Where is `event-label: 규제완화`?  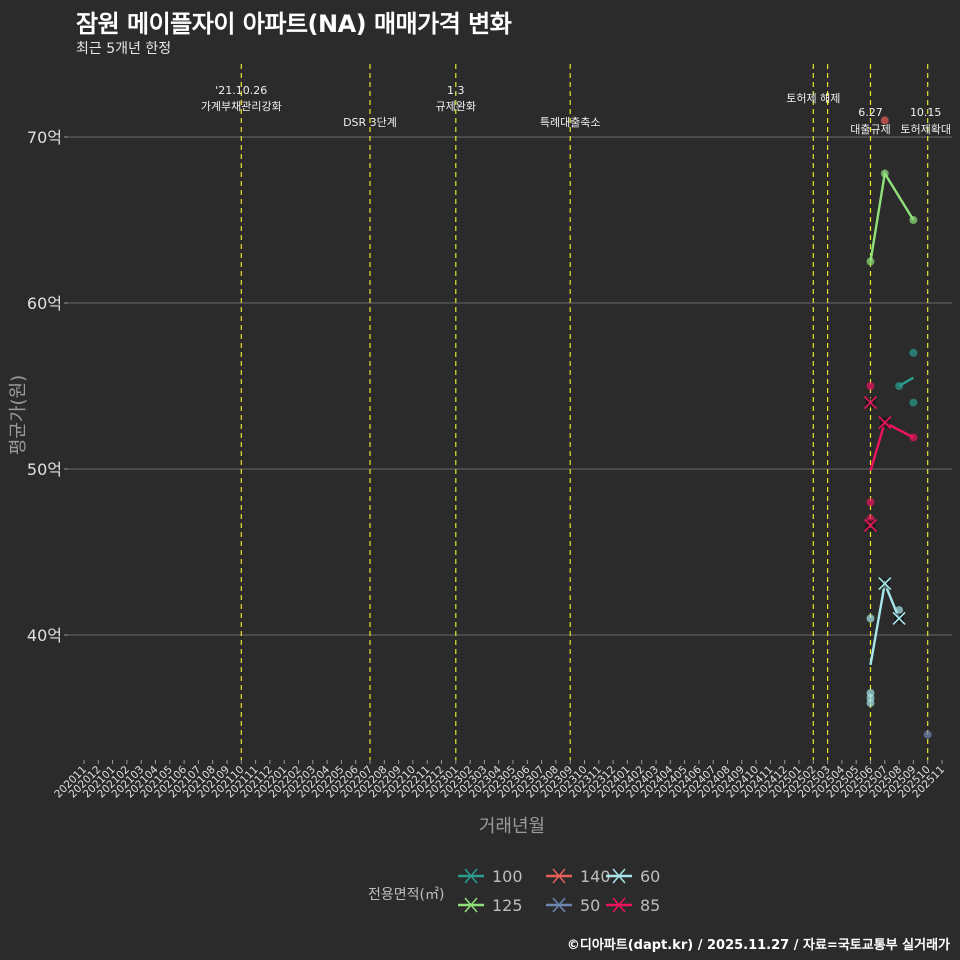
event-label: 규제완화 is located at coordinates (456, 106).